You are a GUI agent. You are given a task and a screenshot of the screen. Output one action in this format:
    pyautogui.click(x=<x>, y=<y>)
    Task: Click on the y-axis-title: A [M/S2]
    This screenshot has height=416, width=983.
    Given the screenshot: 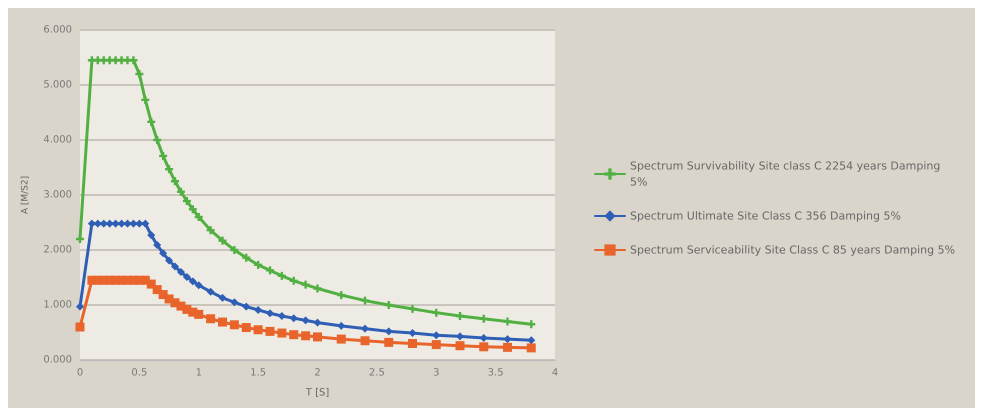 What is the action you would take?
    pyautogui.click(x=25, y=195)
    